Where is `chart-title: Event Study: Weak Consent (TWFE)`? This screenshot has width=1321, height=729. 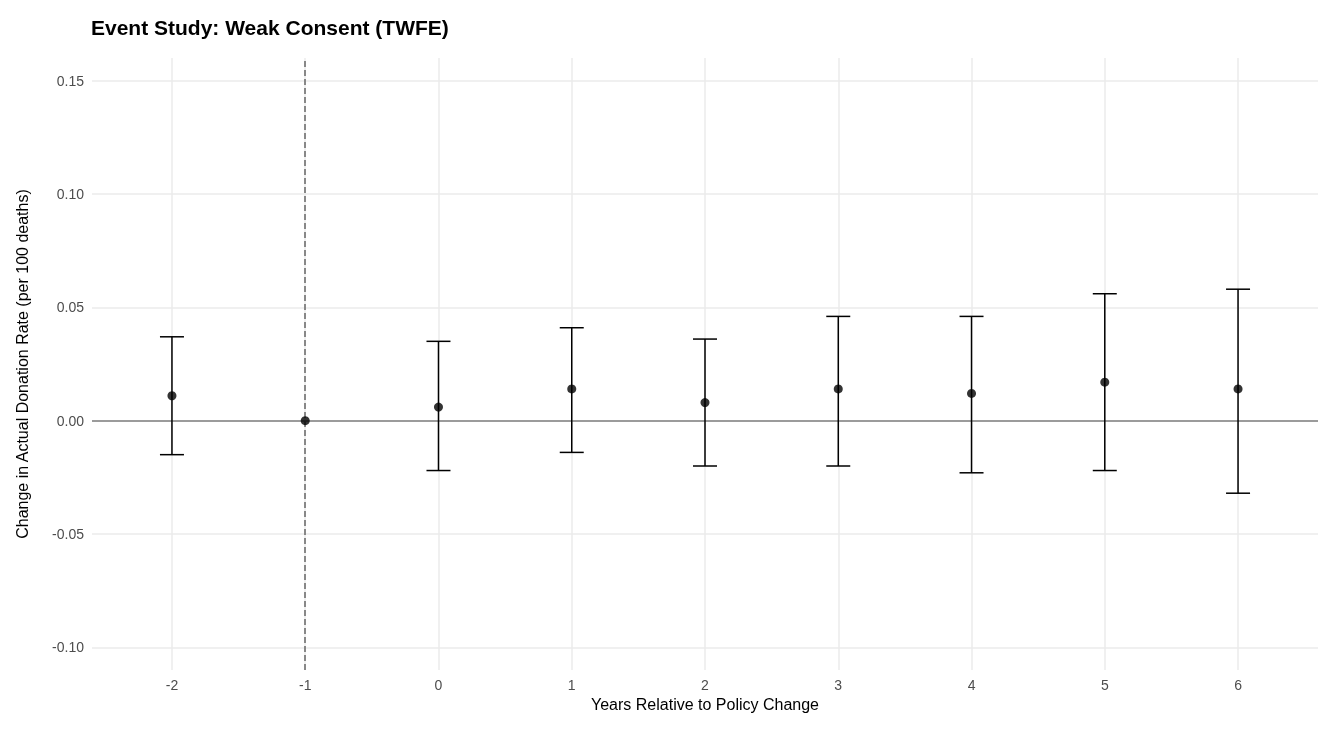 chart-title: Event Study: Weak Consent (TWFE) is located at coordinates (270, 27).